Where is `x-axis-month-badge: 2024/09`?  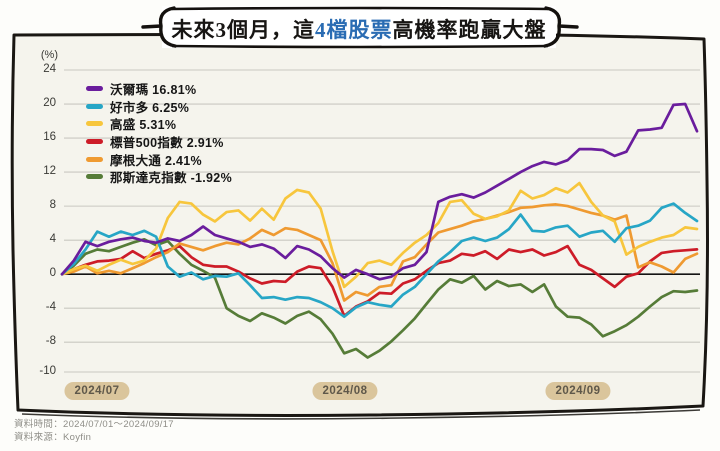
x-axis-month-badge: 2024/09 is located at coordinates (578, 391).